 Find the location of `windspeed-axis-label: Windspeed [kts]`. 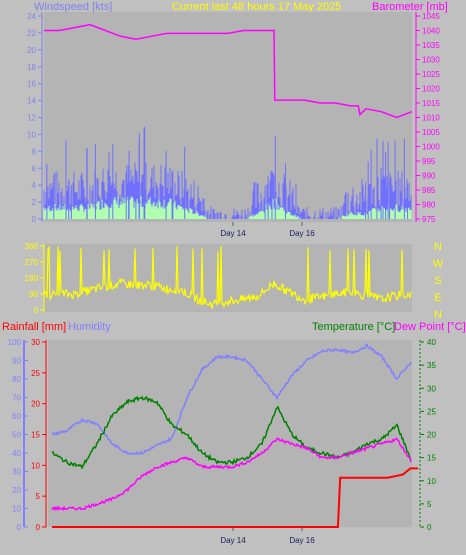

windspeed-axis-label: Windspeed [kts] is located at coordinates (73, 7).